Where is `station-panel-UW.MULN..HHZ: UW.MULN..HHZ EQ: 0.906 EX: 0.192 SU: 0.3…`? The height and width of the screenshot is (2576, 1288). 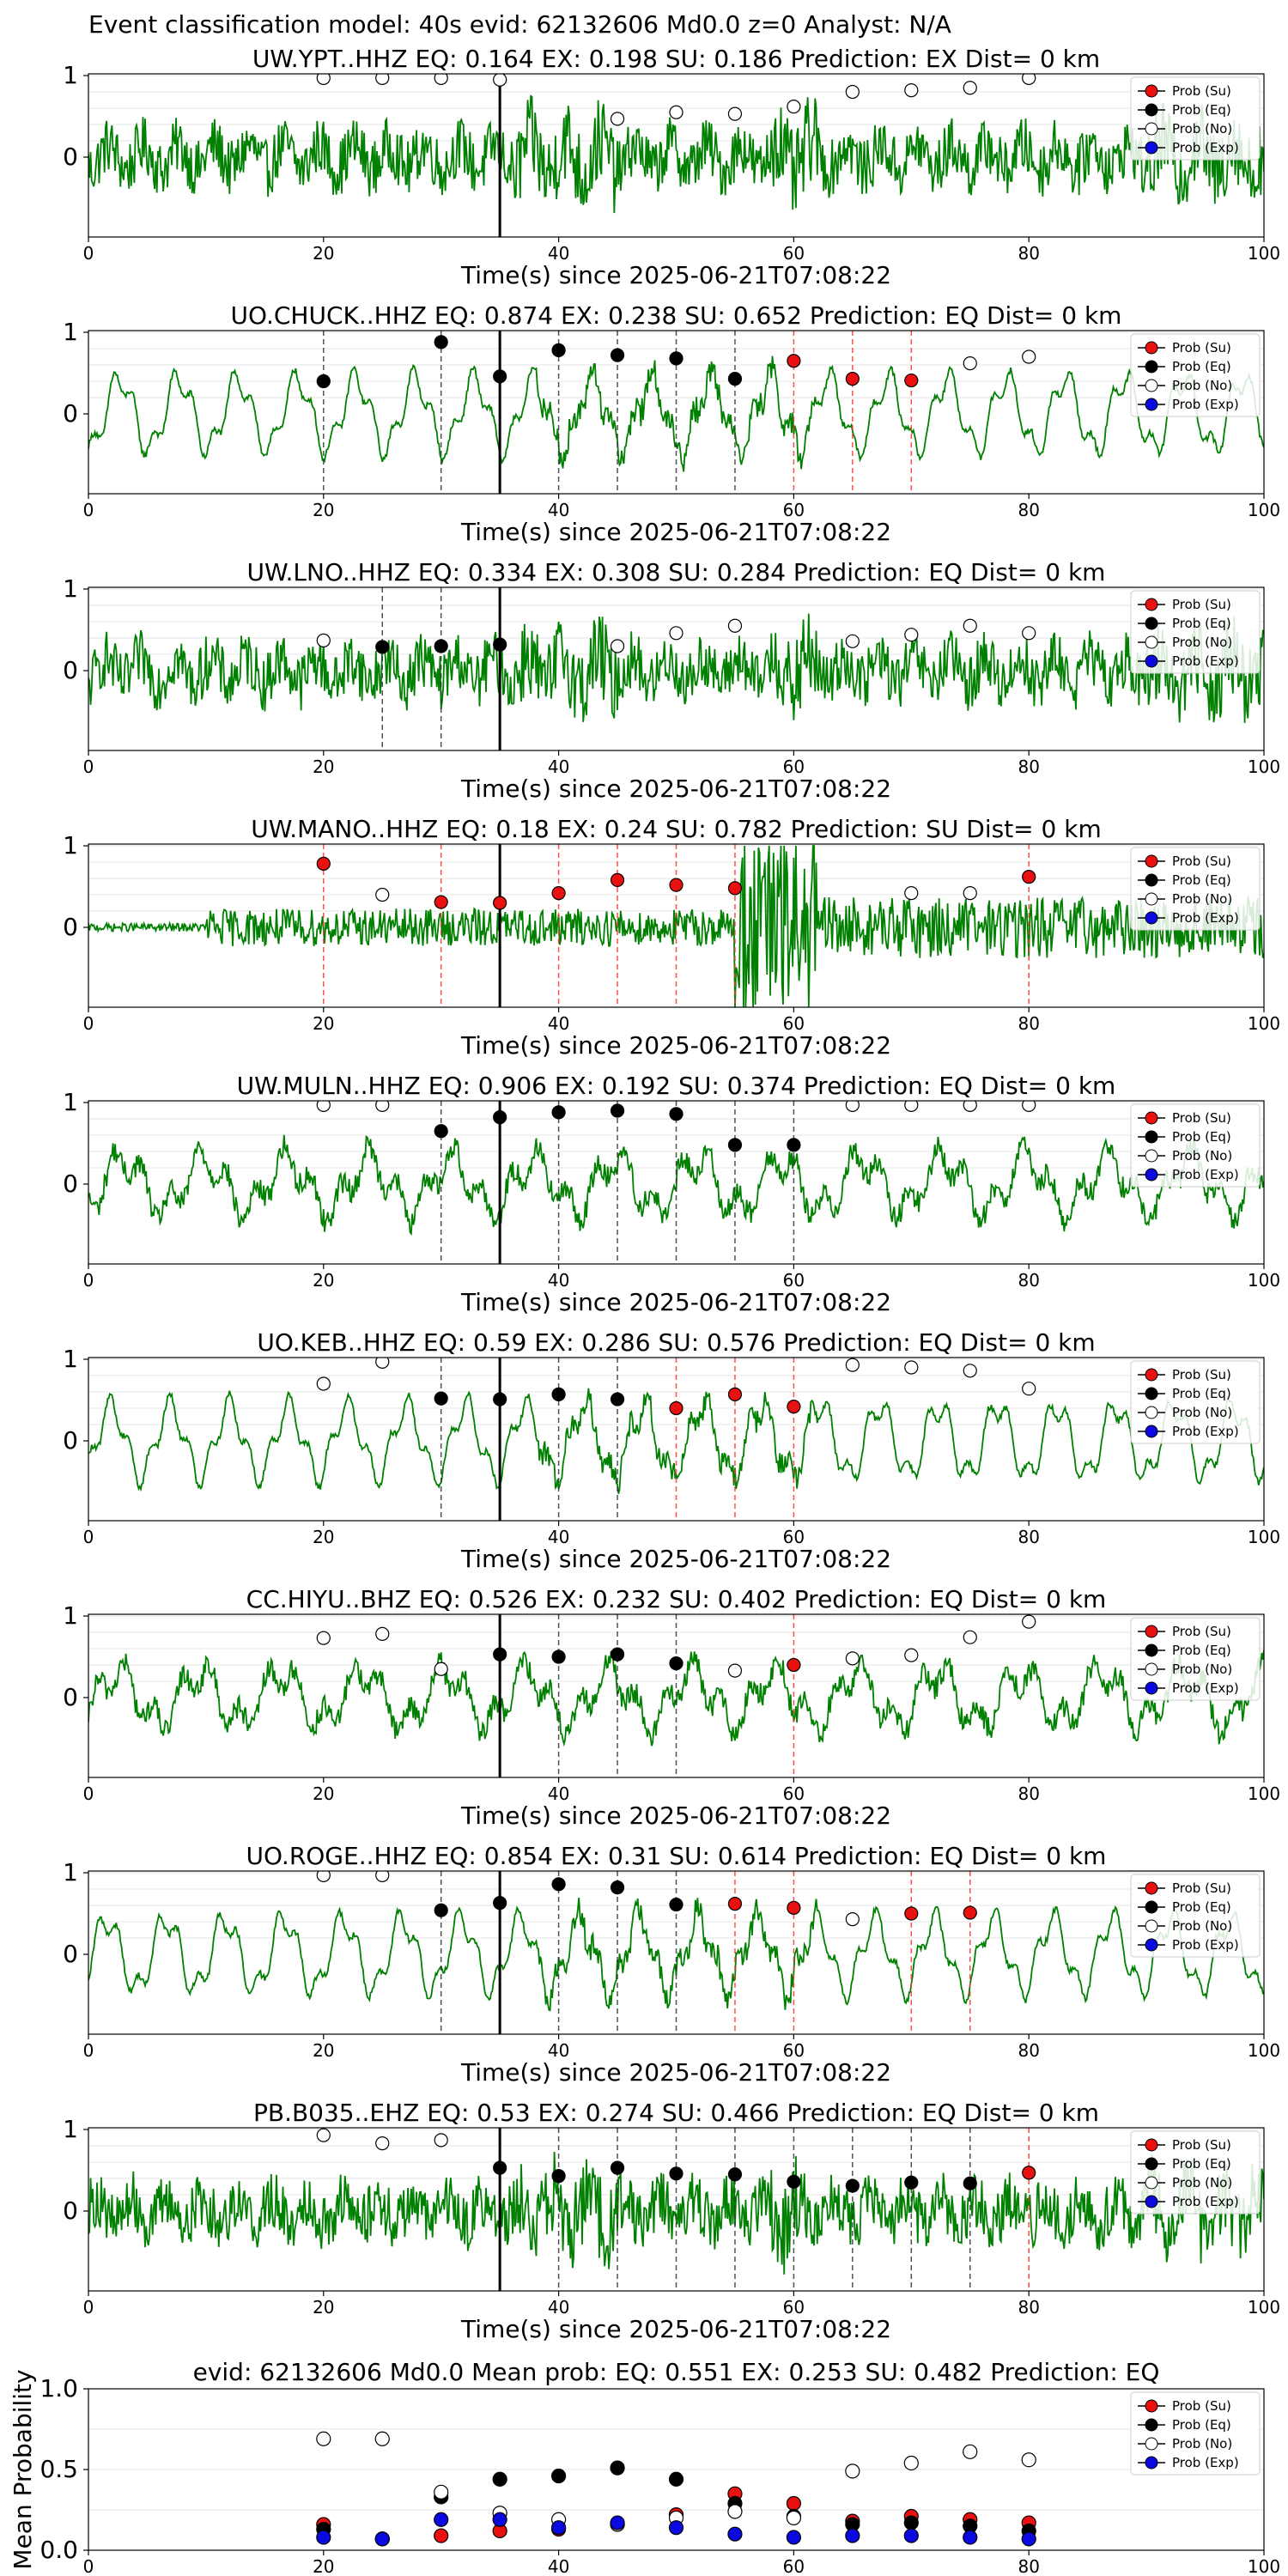 station-panel-UW.MULN..HHZ: UW.MULN..HHZ EQ: 0.906 EX: 0.192 SU: 0.3… is located at coordinates (671, 1194).